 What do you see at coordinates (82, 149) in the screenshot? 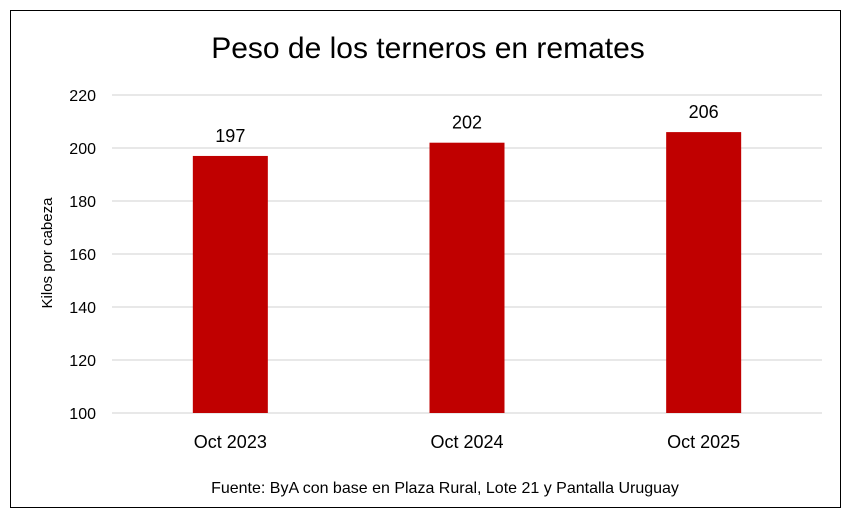
I see `y-tick-label: 200` at bounding box center [82, 149].